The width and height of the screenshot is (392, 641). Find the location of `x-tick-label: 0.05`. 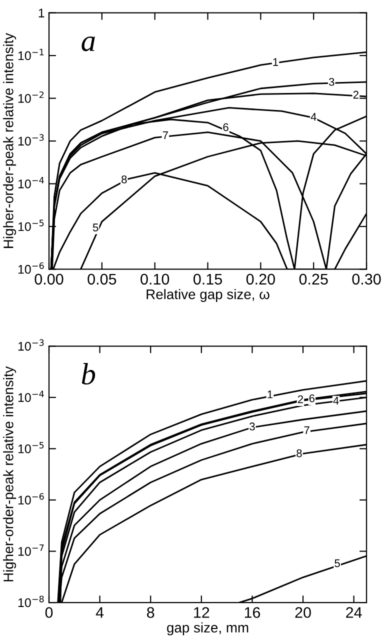

x-tick-label: 0.05 is located at coordinates (102, 279).